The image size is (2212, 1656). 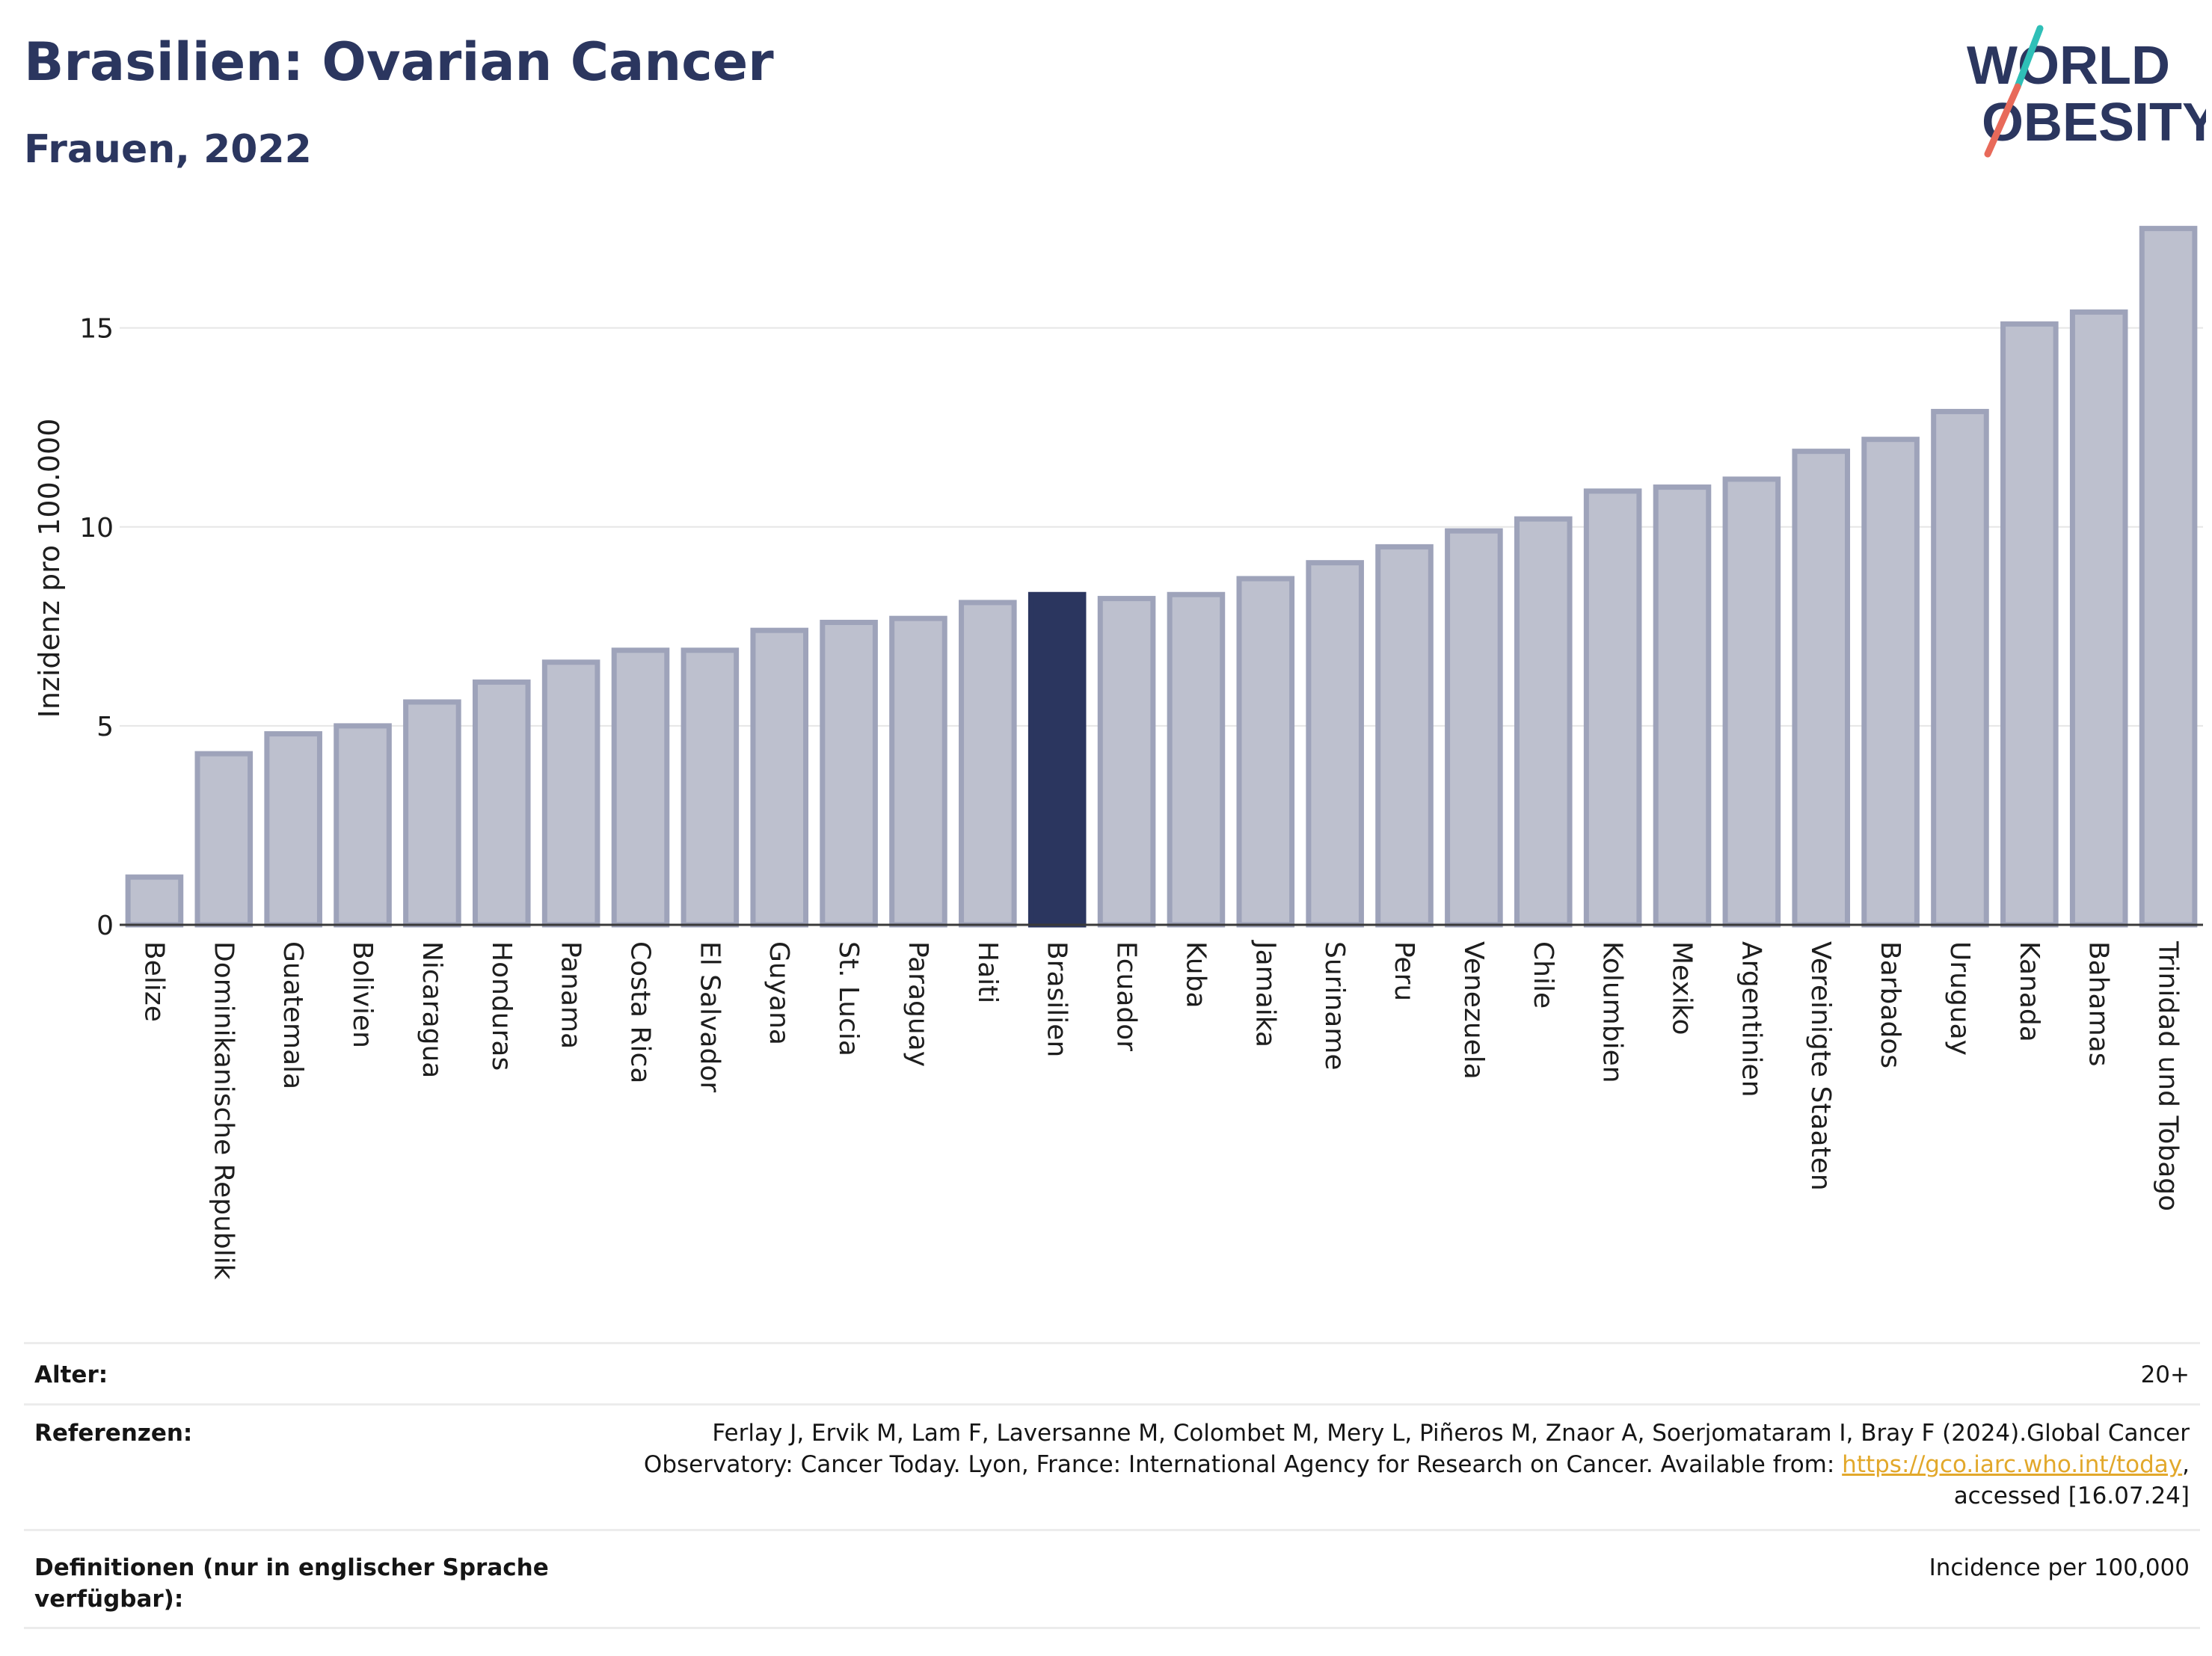 What do you see at coordinates (988, 972) in the screenshot?
I see `x-tick-label: Haiti` at bounding box center [988, 972].